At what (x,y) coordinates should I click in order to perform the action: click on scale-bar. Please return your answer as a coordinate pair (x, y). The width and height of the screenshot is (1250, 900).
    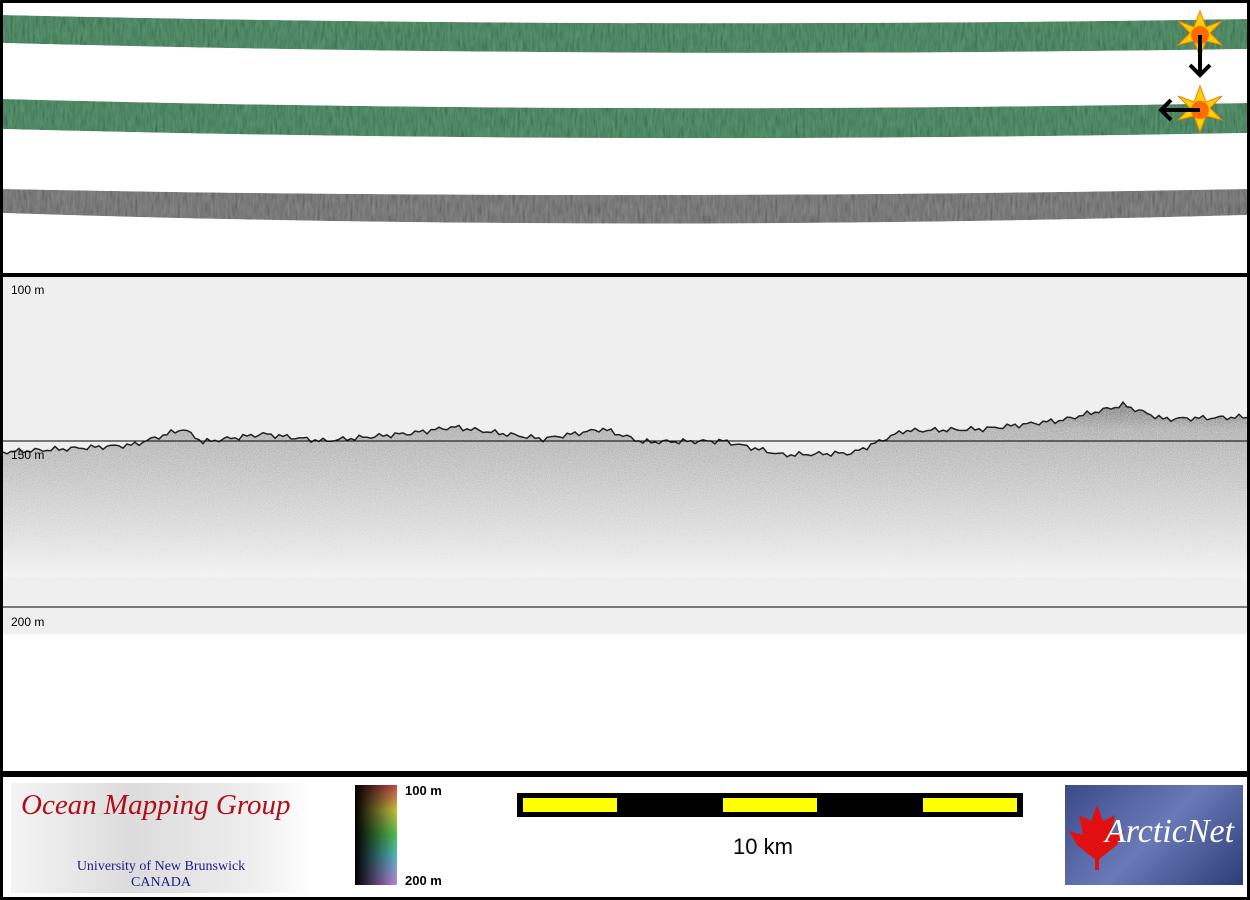
    Looking at the image, I should click on (770, 805).